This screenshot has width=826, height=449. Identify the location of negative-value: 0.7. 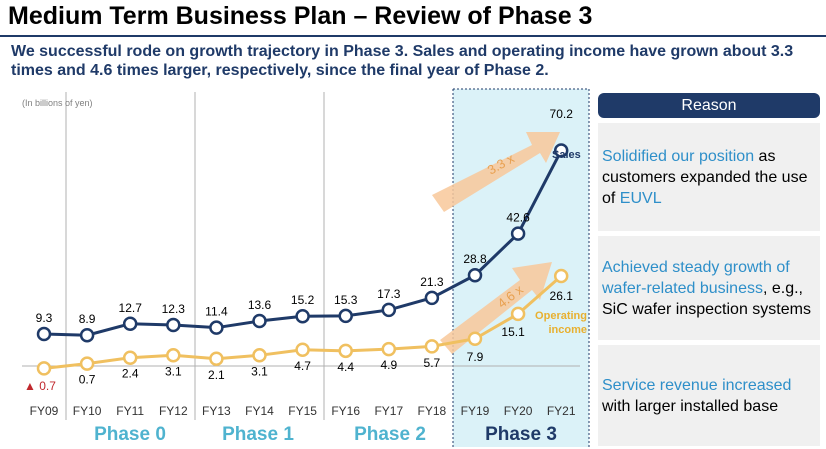
(47, 386).